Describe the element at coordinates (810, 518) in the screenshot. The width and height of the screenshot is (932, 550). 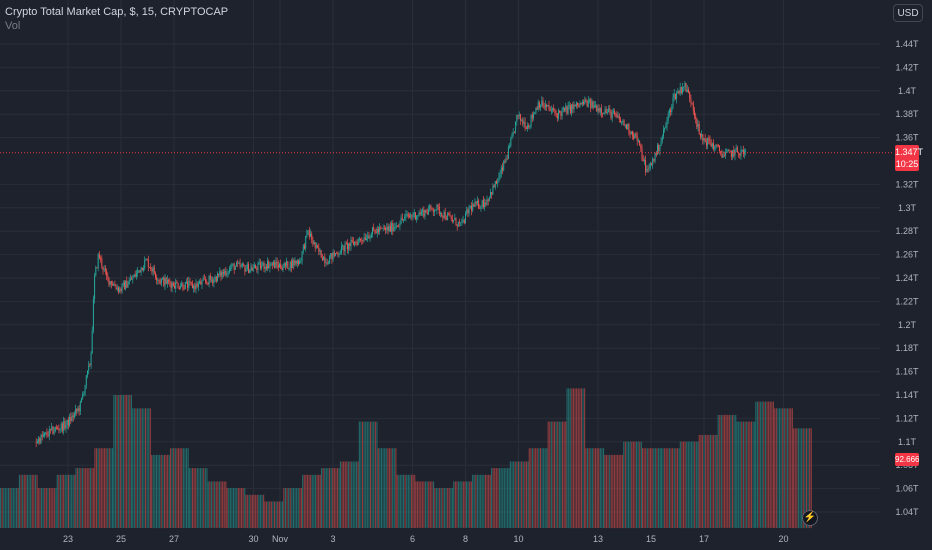
I see `lightning-bolt-icon: ⚡` at that location.